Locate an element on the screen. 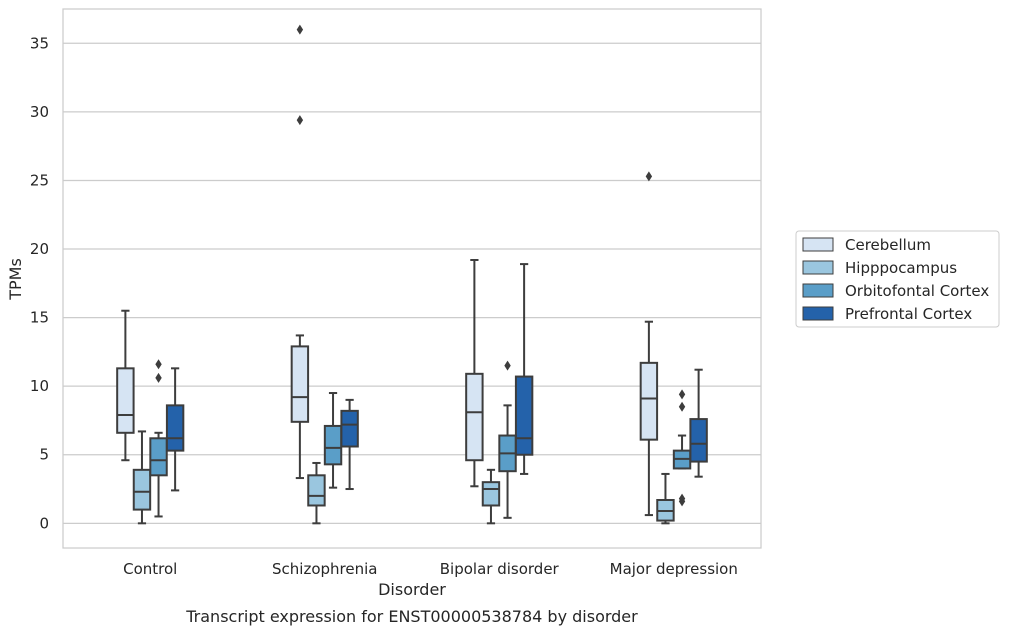 This screenshot has width=1009, height=634. y-tick-labels: 0 5 10 15 20 25 30 35 is located at coordinates (39, 283).